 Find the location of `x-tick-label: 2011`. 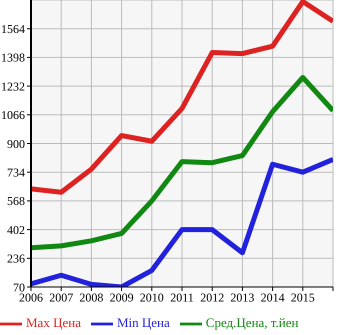

x-tick-label: 2011 is located at coordinates (182, 297).